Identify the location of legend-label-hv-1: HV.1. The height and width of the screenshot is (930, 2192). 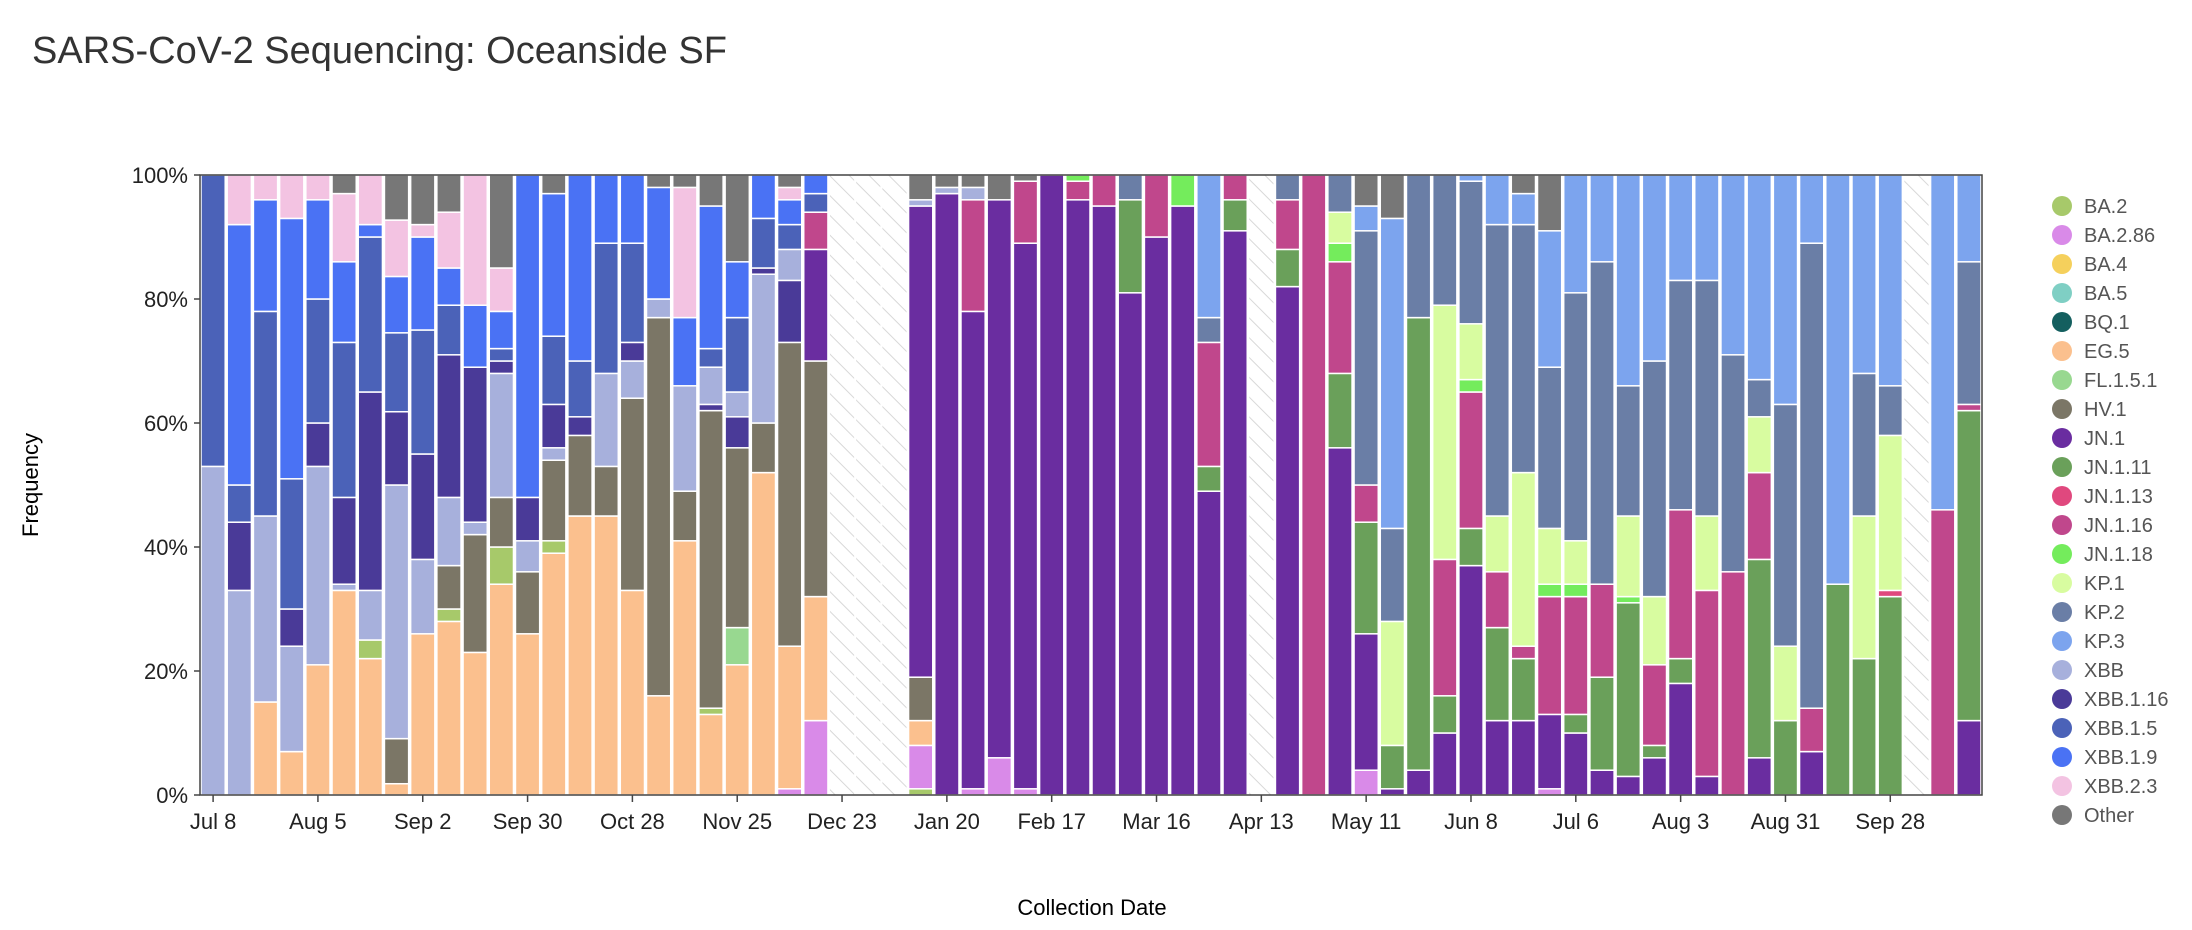
(2105, 410).